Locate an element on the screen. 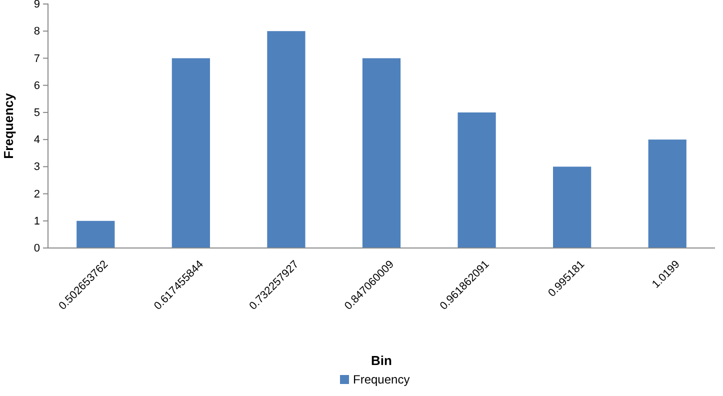  y-tick-label: 3 is located at coordinates (37, 167).